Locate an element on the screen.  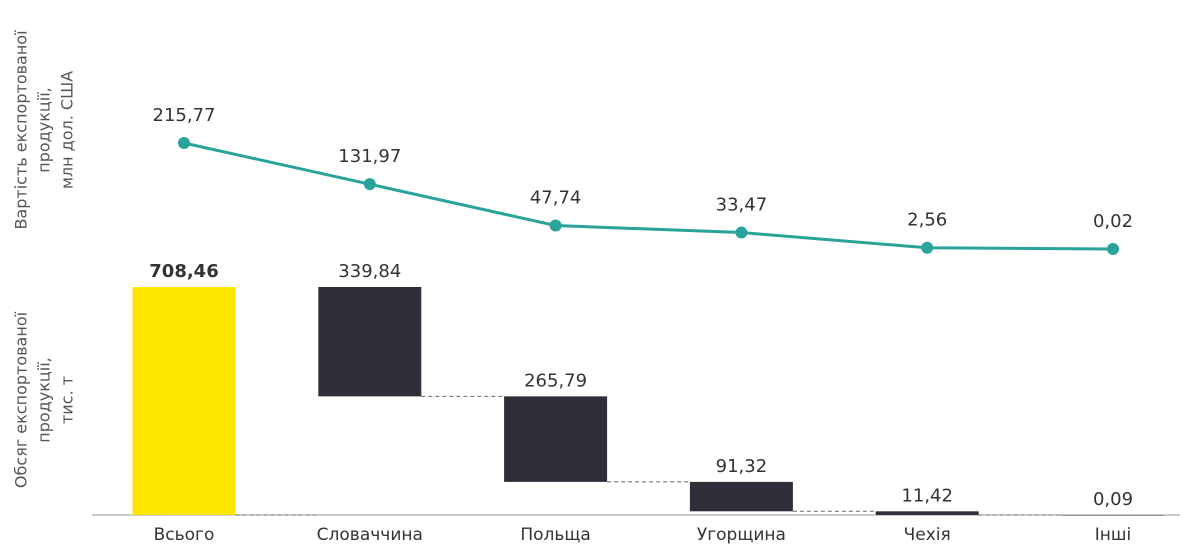
data-label: 11,42 is located at coordinates (927, 495).